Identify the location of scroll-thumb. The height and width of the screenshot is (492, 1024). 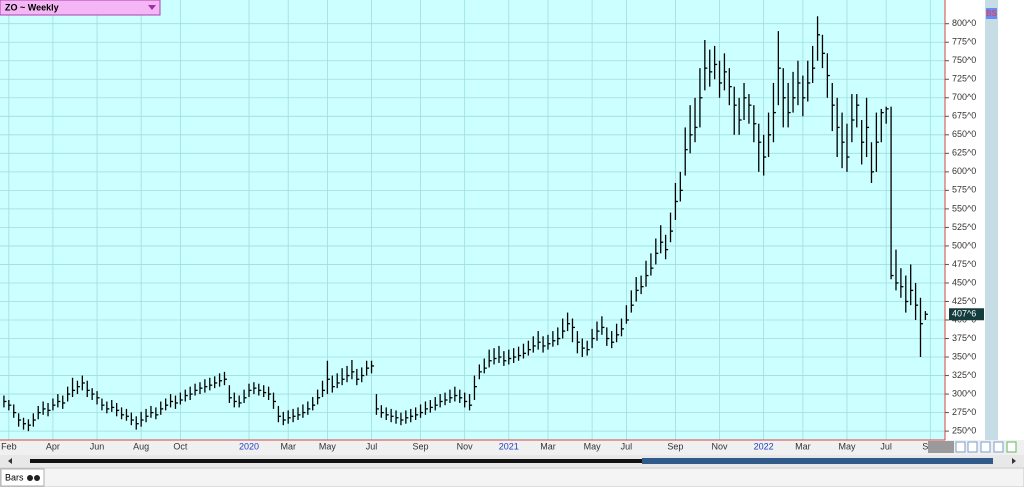
(817, 461).